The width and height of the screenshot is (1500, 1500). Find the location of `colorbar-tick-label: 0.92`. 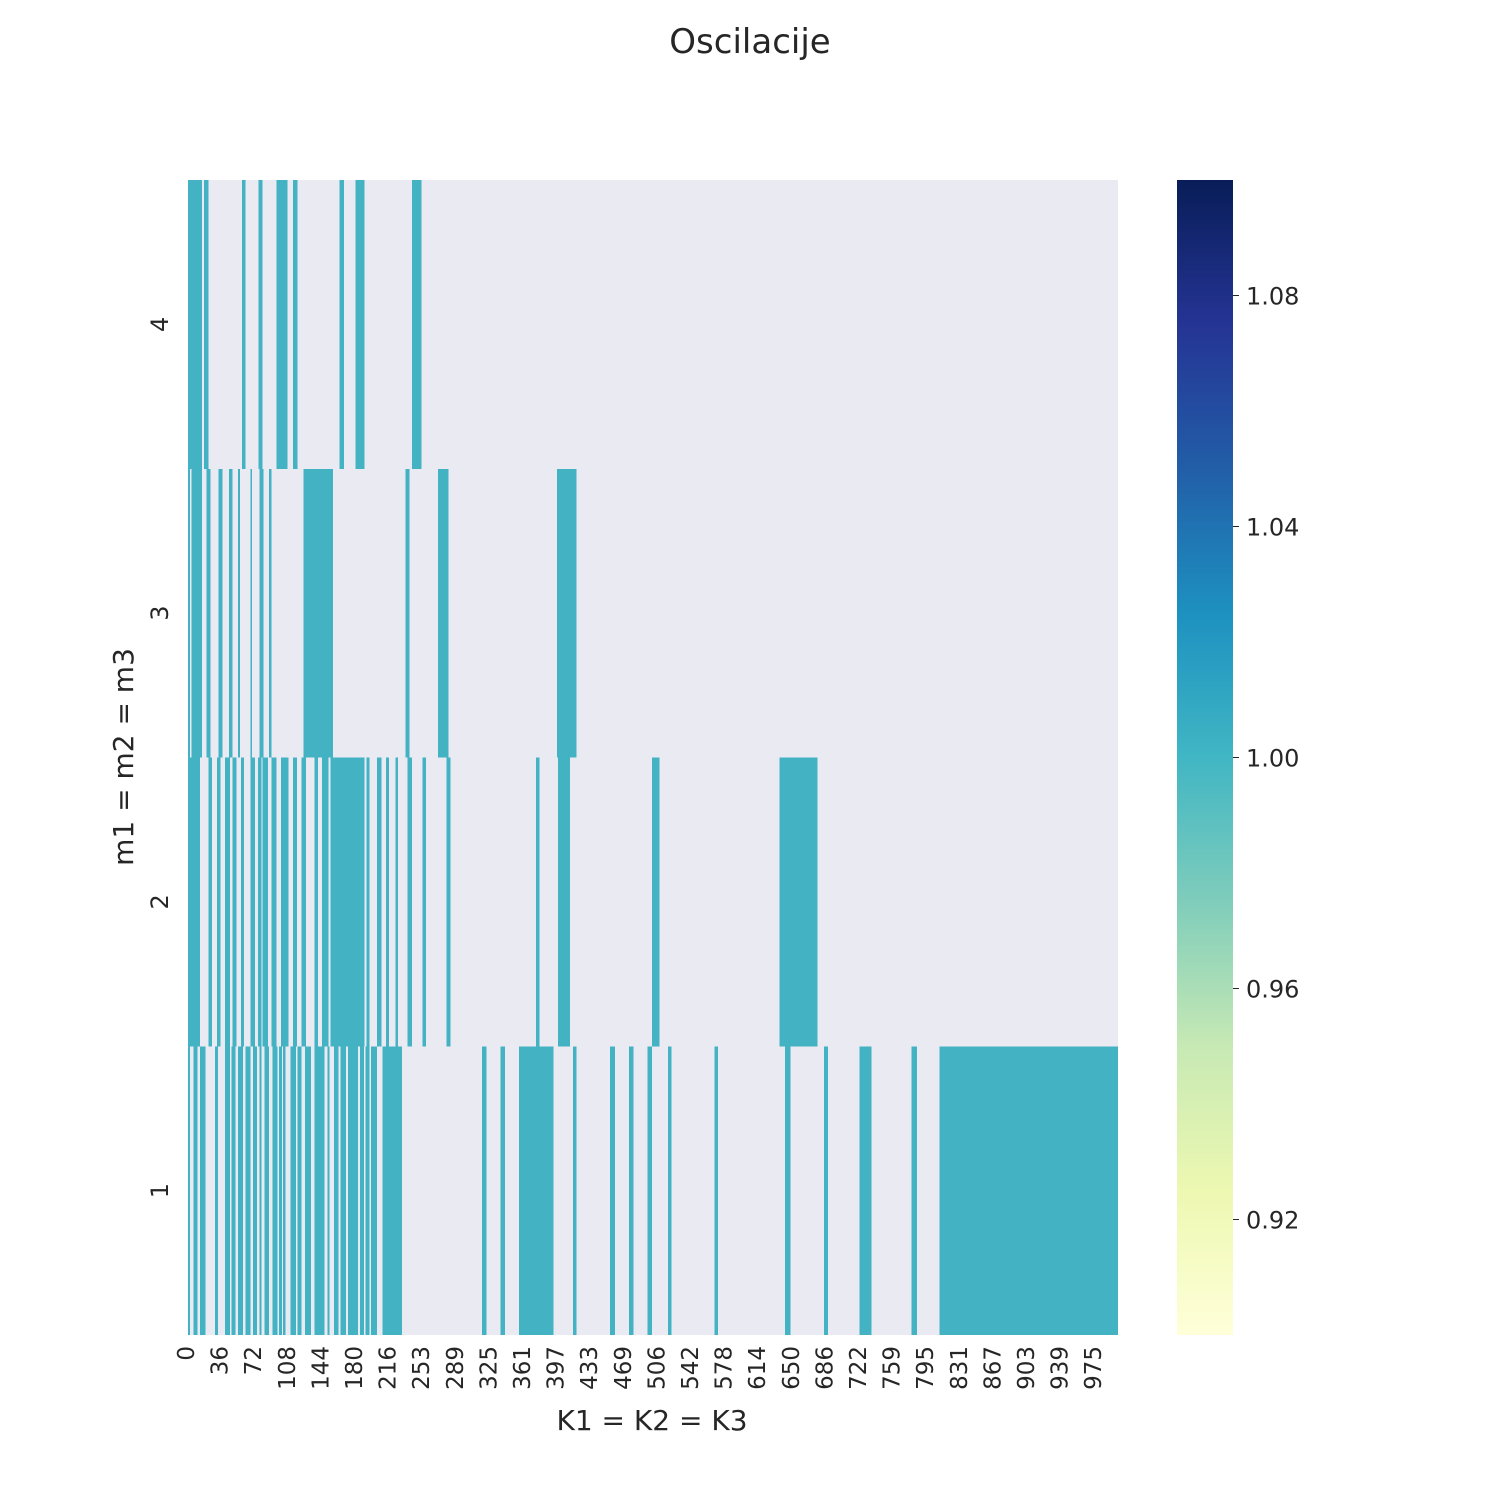

colorbar-tick-label: 0.92 is located at coordinates (1272, 1221).